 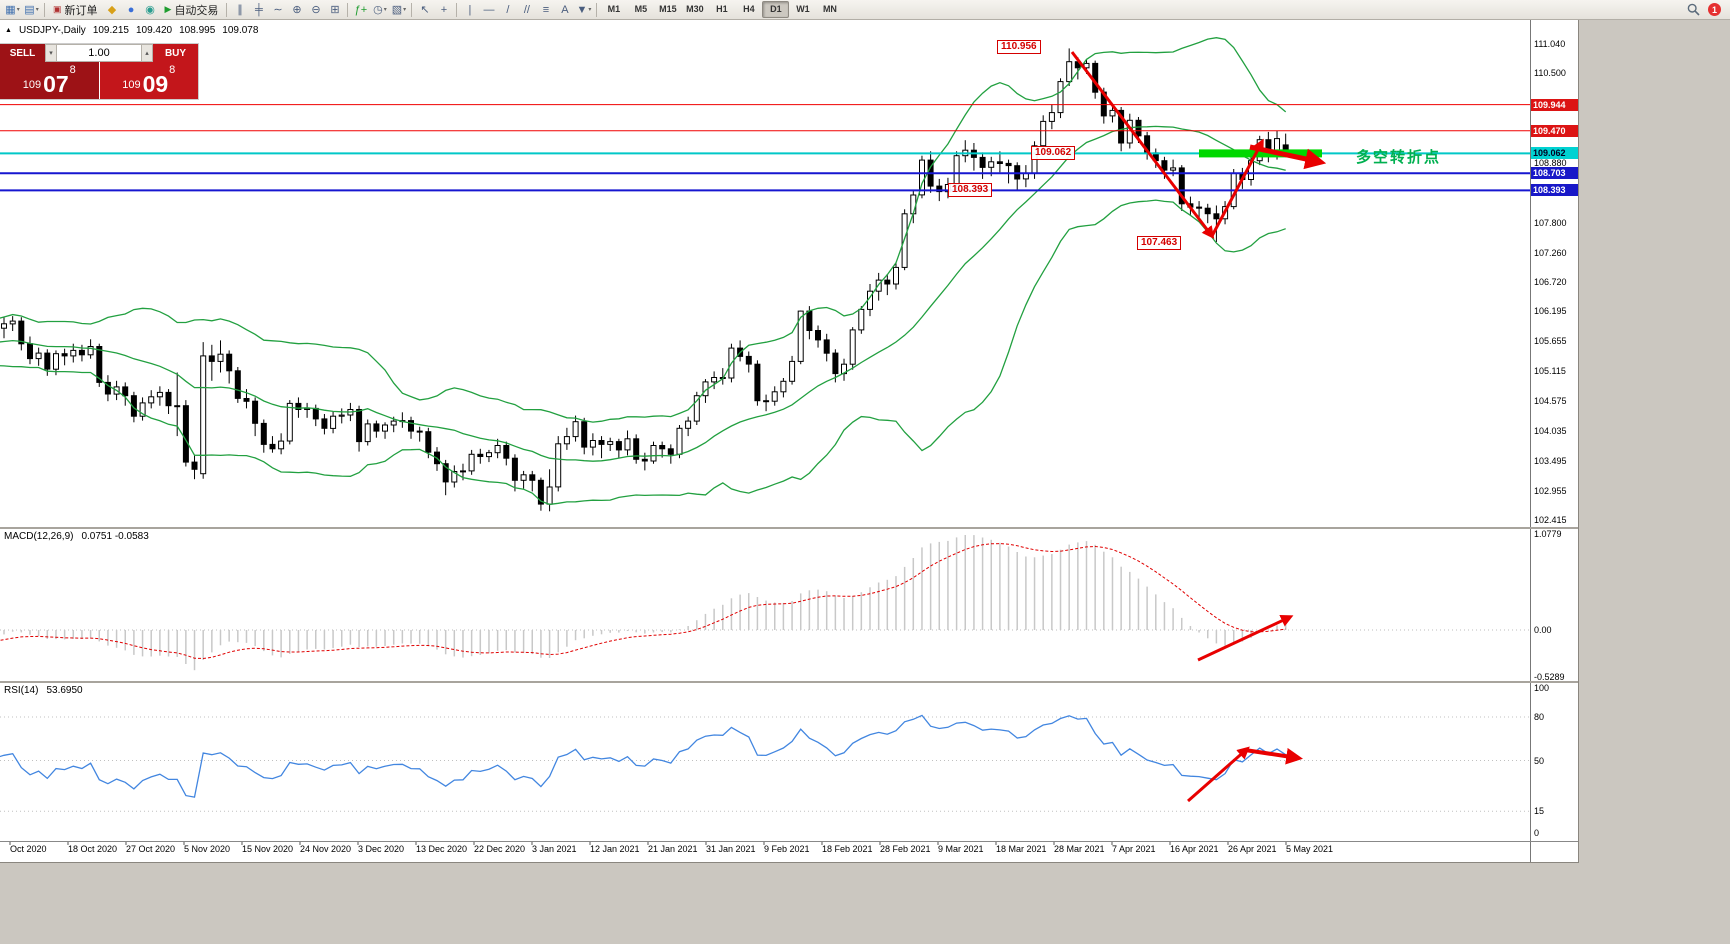 What do you see at coordinates (49, 80) in the screenshot?
I see `sell-price-button: 109 07 8` at bounding box center [49, 80].